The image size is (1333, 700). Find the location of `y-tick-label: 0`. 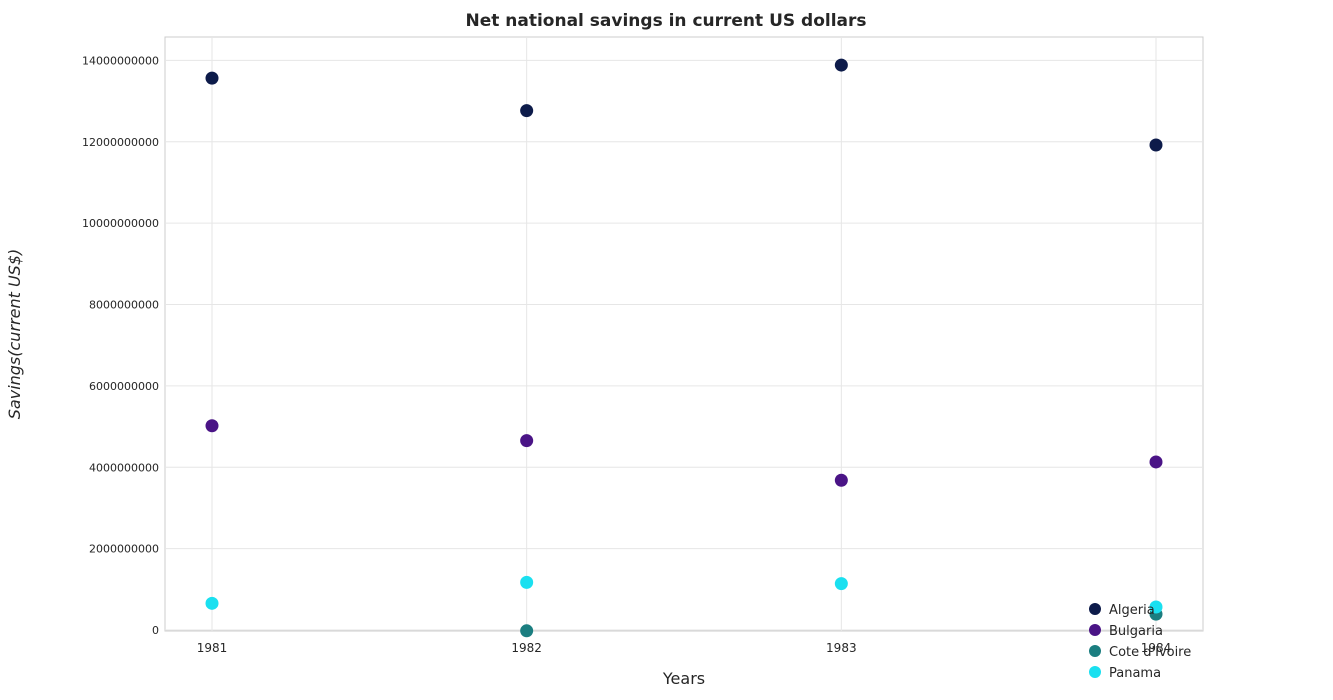

y-tick-label: 0 is located at coordinates (155, 630).